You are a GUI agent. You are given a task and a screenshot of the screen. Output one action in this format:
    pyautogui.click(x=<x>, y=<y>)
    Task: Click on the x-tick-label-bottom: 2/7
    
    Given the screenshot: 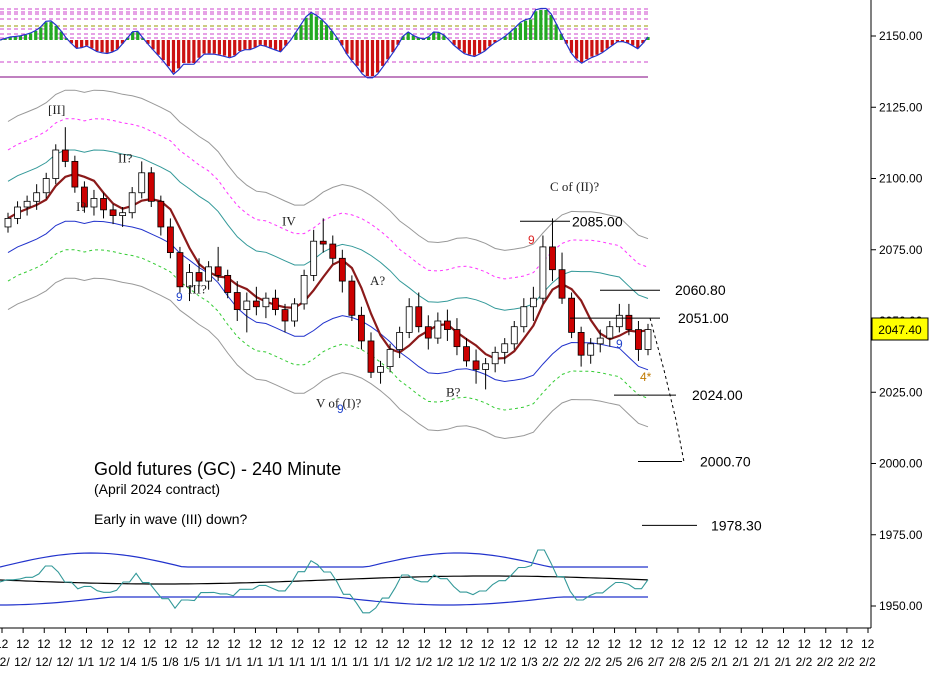 What is the action you would take?
    pyautogui.click(x=656, y=662)
    